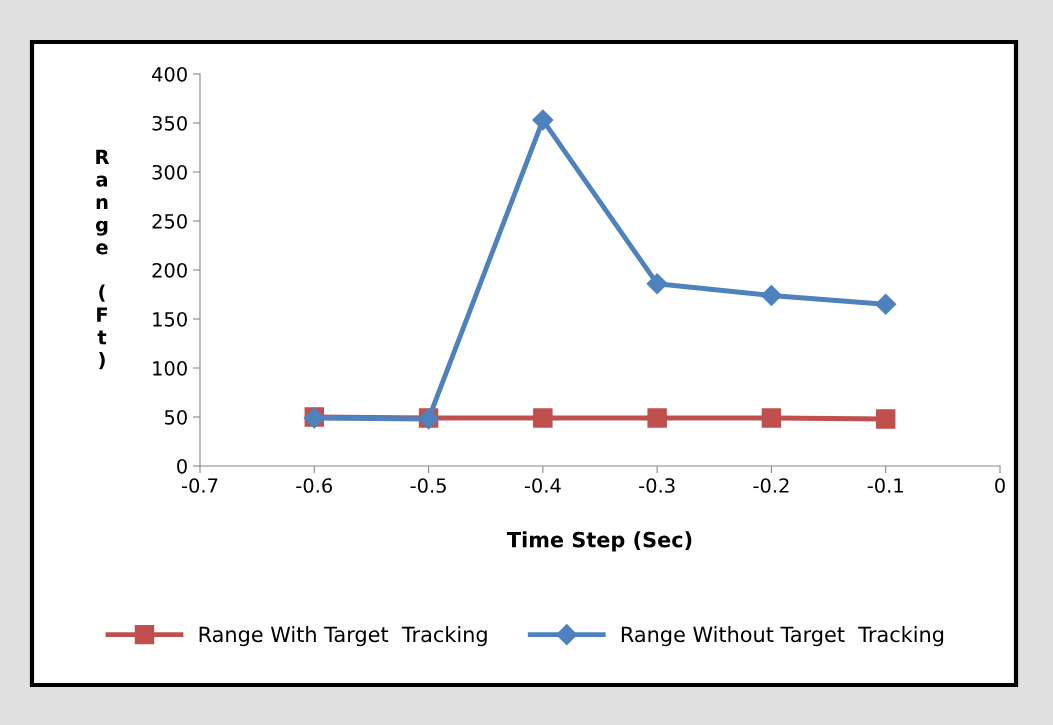 The height and width of the screenshot is (725, 1053). Describe the element at coordinates (169, 221) in the screenshot. I see `y-tick-label: 250` at that location.